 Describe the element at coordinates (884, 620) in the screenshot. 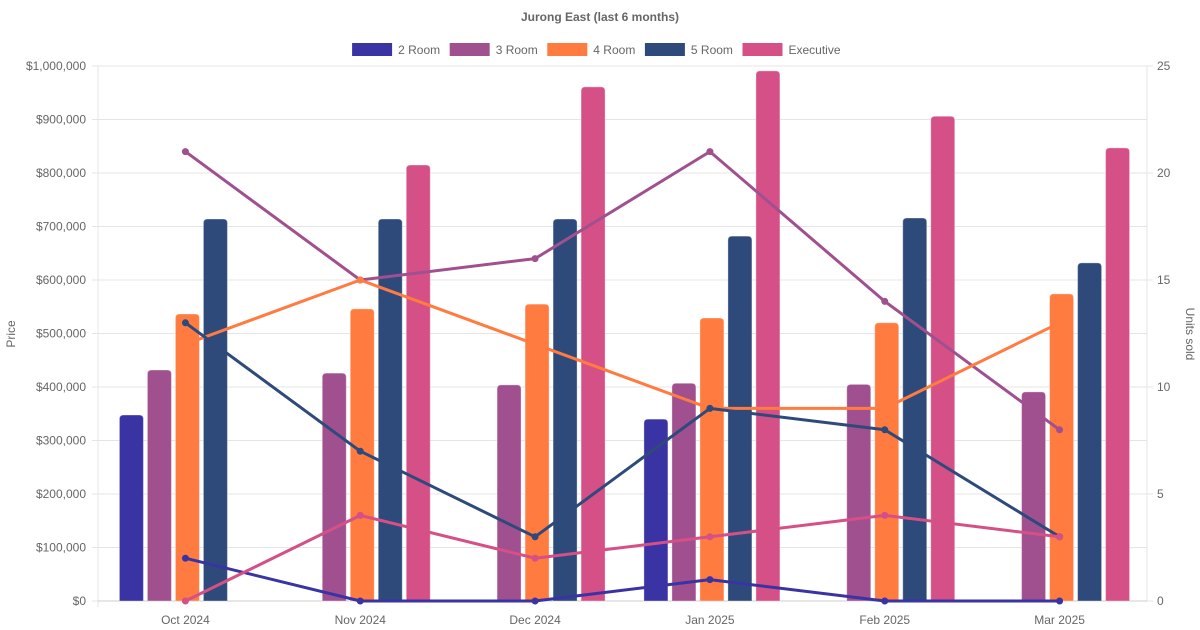

I see `x-tick-label: Feb 2025` at that location.